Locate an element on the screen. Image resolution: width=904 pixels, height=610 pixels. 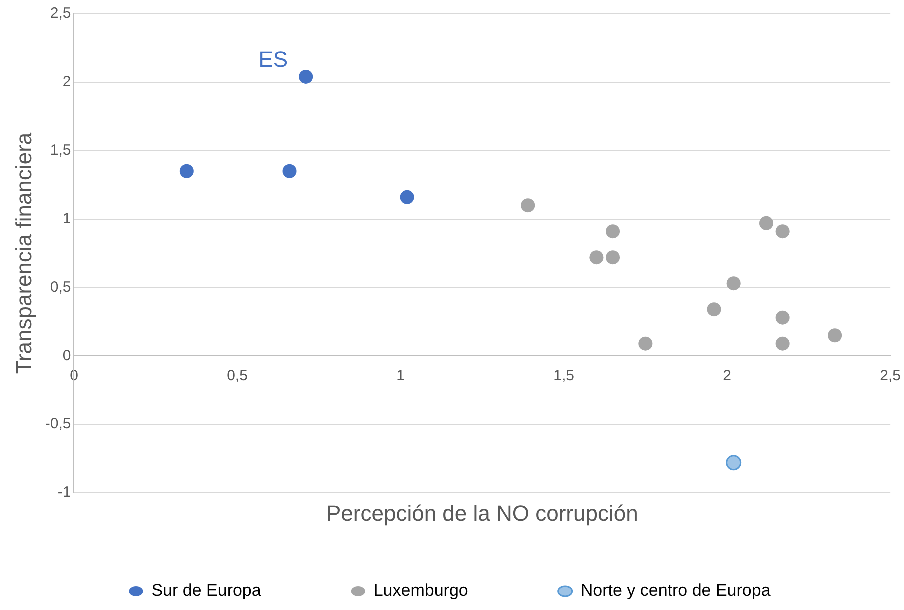
legend-label: Norte y centro de Europa is located at coordinates (676, 590).